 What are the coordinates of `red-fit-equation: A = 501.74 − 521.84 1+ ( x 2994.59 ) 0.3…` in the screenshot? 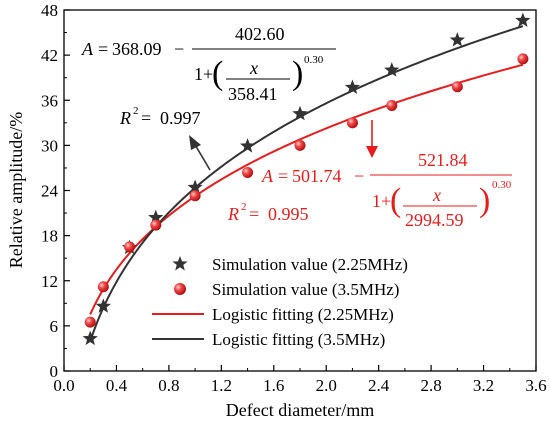 It's located at (386, 190).